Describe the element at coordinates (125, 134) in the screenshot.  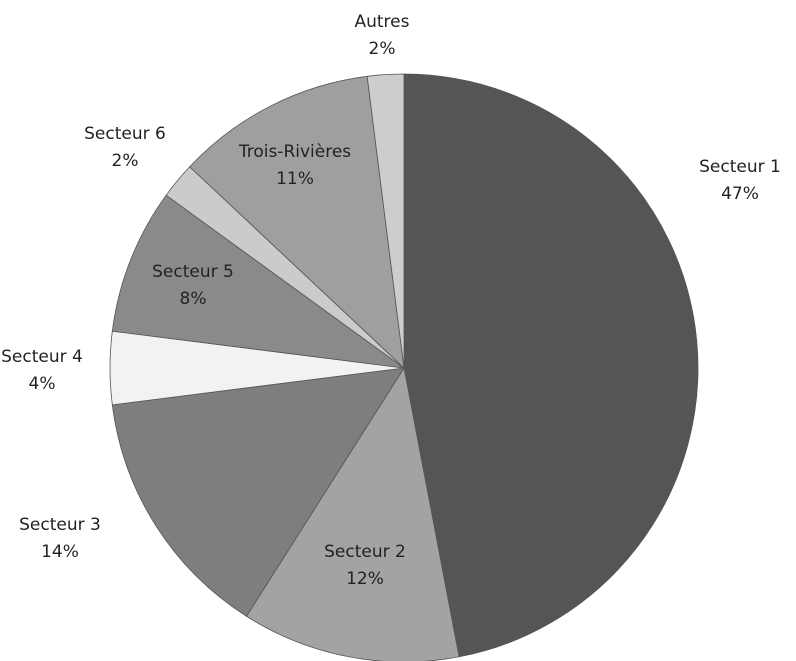
I see `slice-label: Secteur 6` at that location.